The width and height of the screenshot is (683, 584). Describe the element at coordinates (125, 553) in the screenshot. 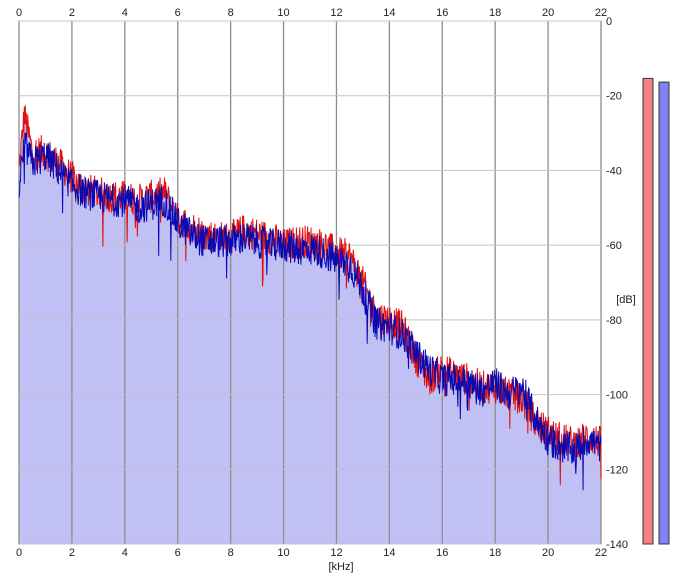

I see `x-tick-label-bottom: 4` at that location.